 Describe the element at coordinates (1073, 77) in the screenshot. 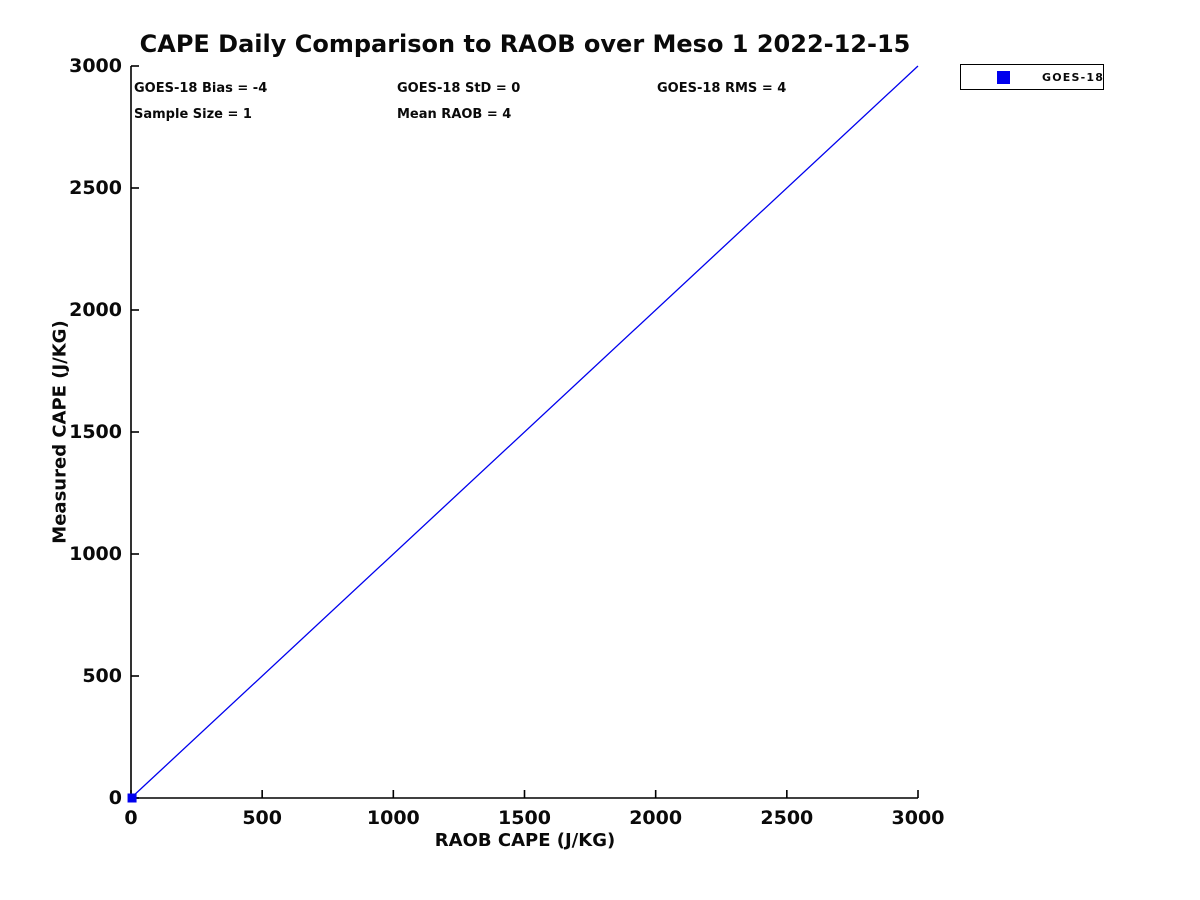

I see `legend-label: GOES-18` at that location.